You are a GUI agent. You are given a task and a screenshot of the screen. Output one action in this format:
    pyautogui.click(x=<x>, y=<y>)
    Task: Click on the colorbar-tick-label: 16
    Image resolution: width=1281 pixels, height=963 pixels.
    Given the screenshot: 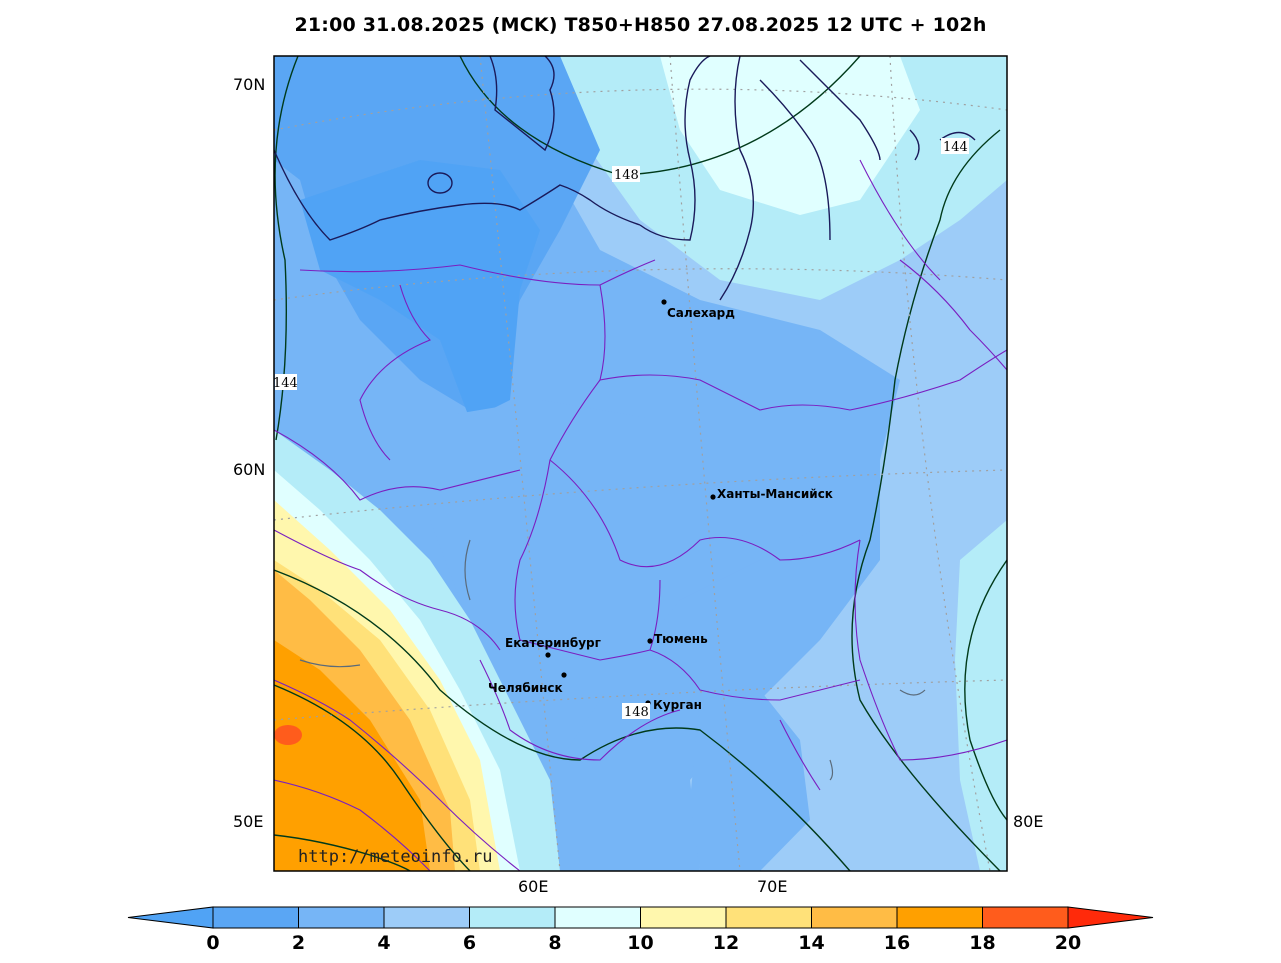 What is the action you would take?
    pyautogui.click(x=897, y=943)
    